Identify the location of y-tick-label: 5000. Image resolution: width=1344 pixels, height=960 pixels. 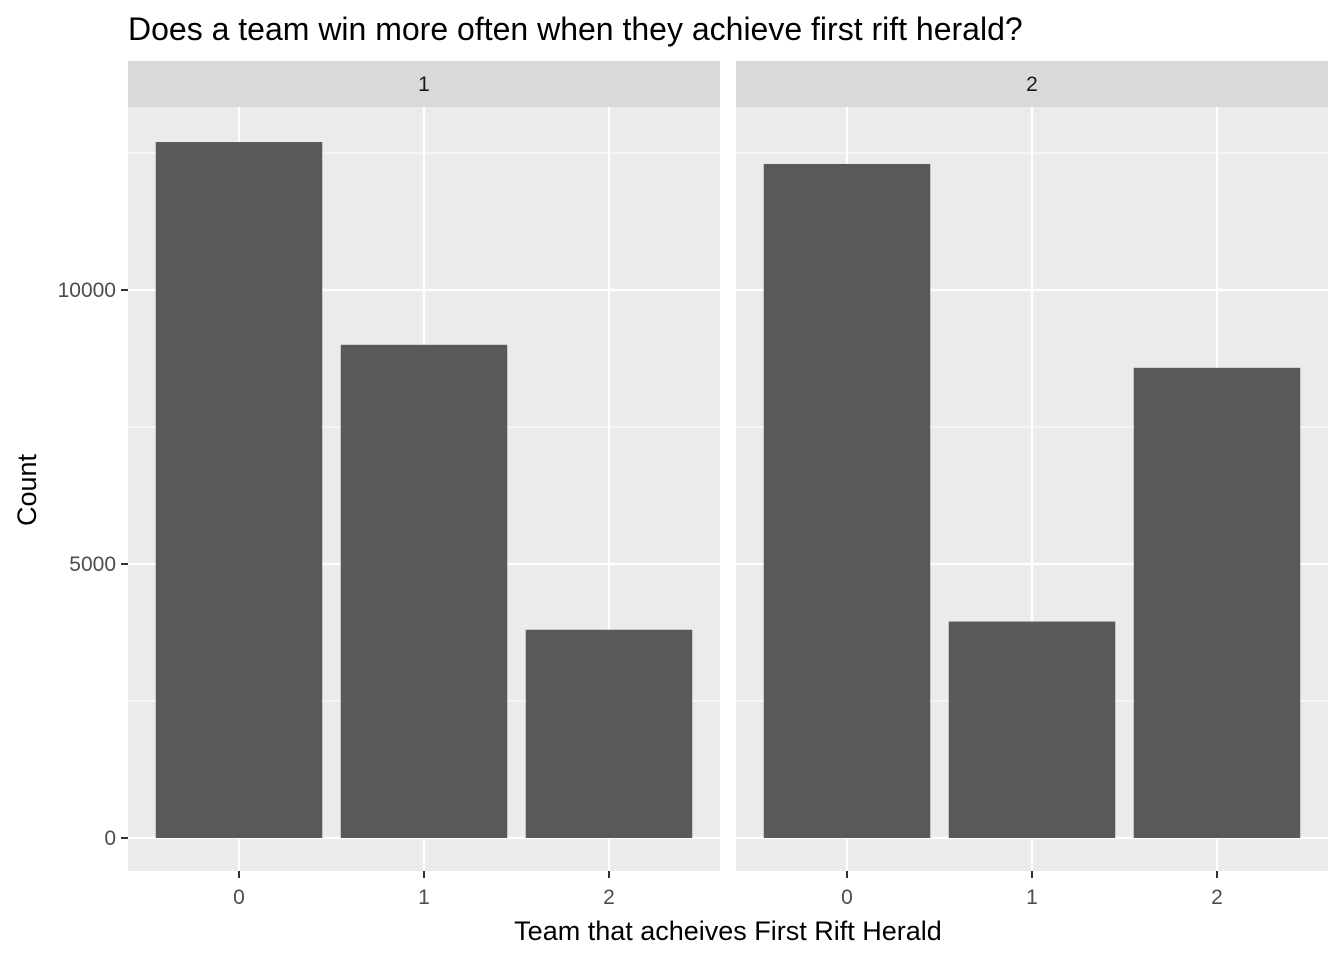
(92, 564).